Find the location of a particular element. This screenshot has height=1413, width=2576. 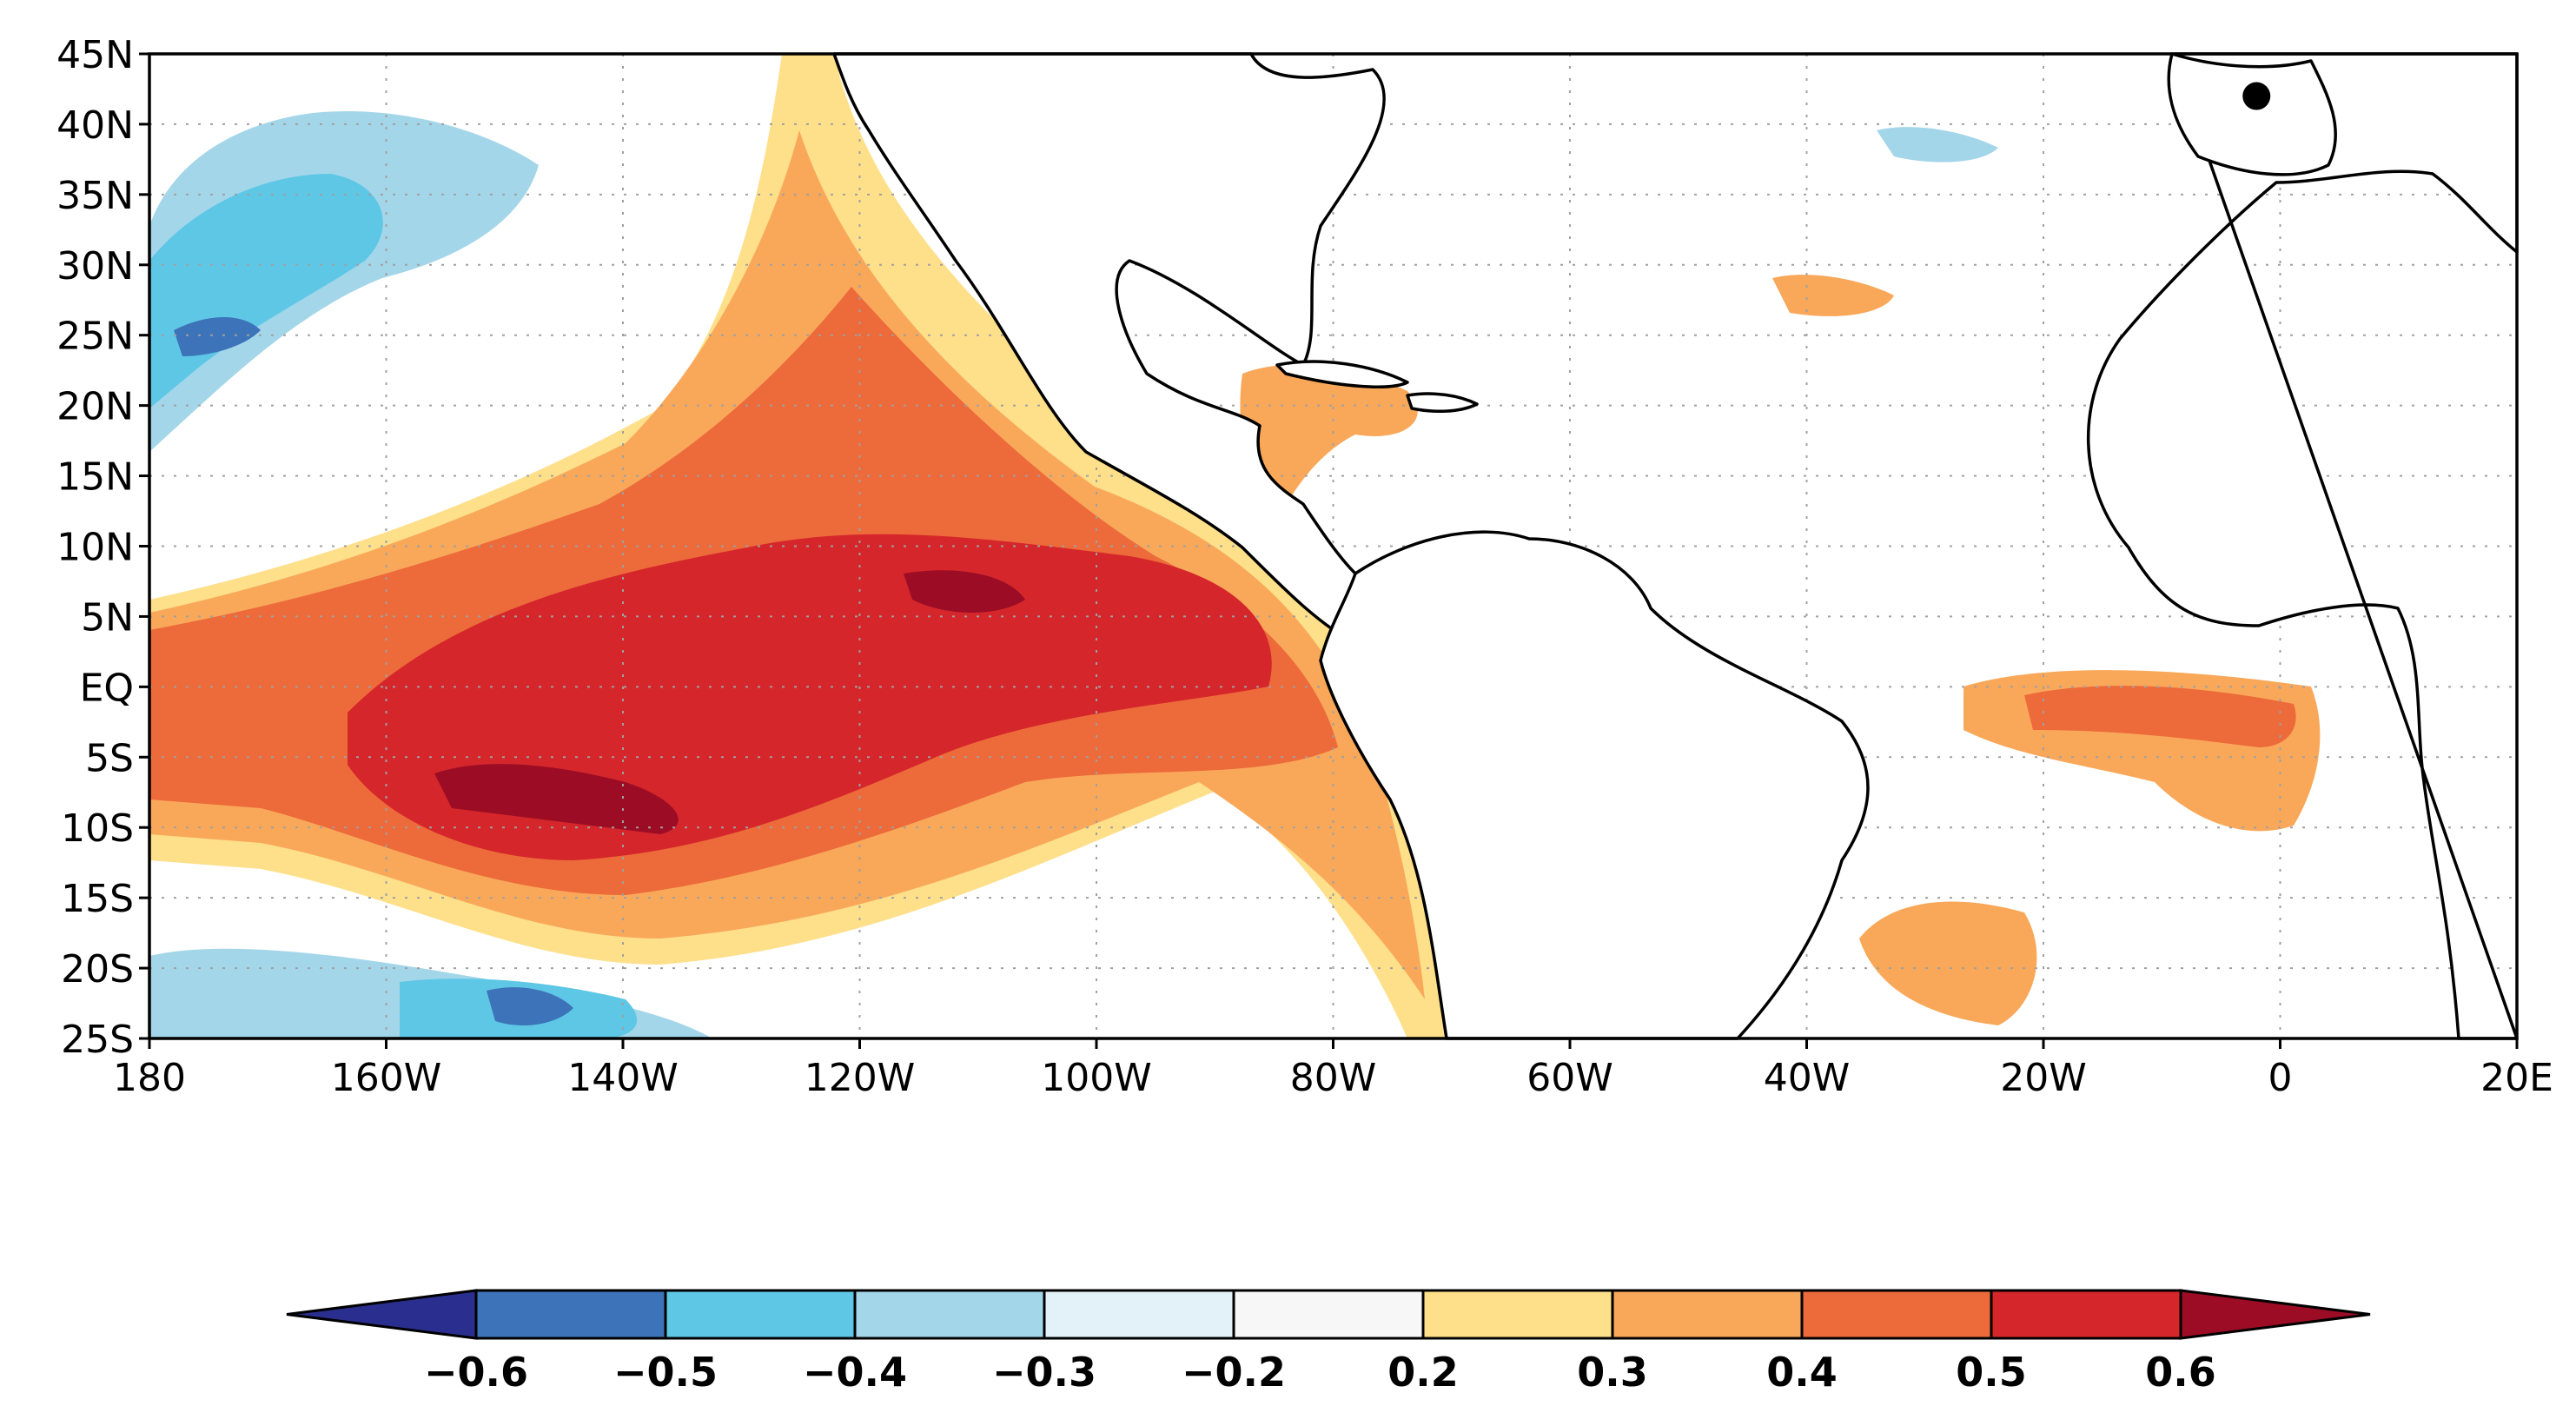

colorbar-tick-label: 0.3 is located at coordinates (1612, 1372).